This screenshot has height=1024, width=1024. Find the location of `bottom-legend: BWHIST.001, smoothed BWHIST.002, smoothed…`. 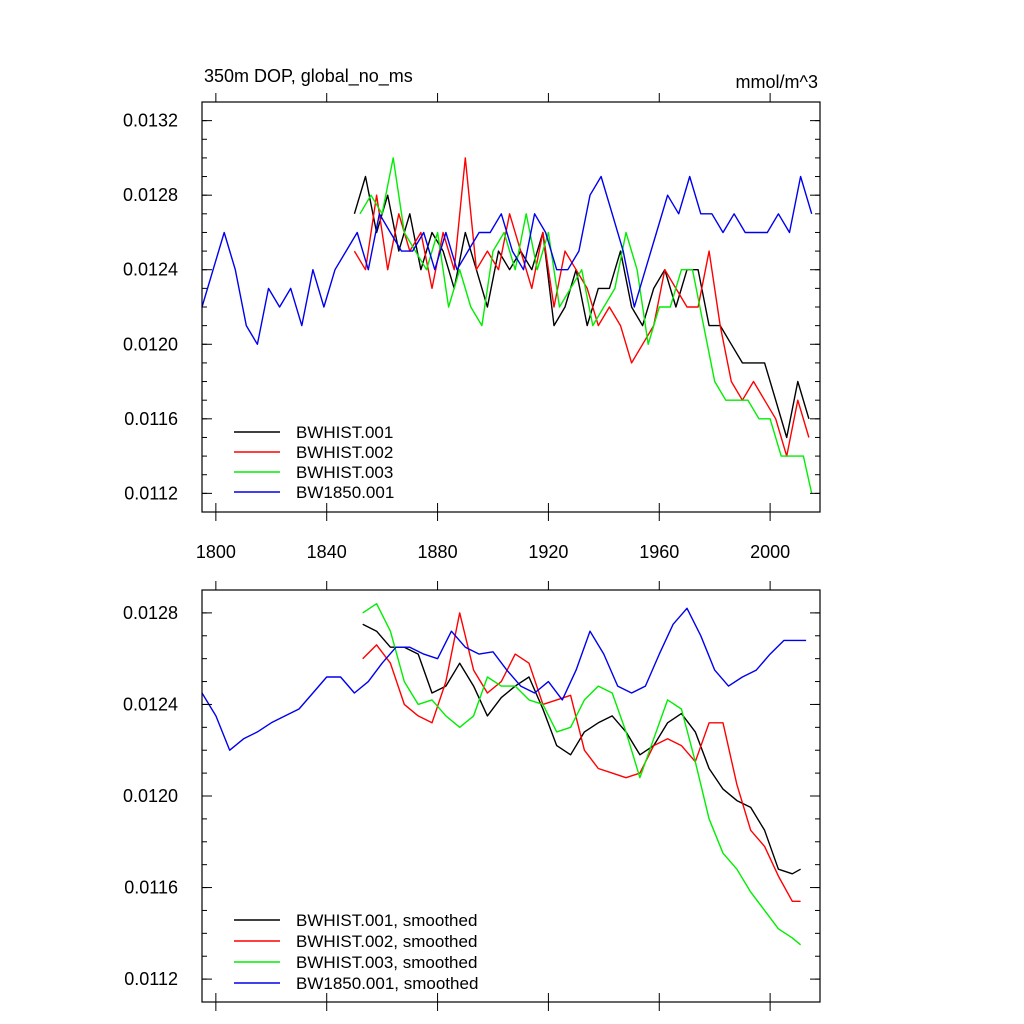

bottom-legend: BWHIST.001, smoothed BWHIST.002, smoothed… is located at coordinates (356, 952).